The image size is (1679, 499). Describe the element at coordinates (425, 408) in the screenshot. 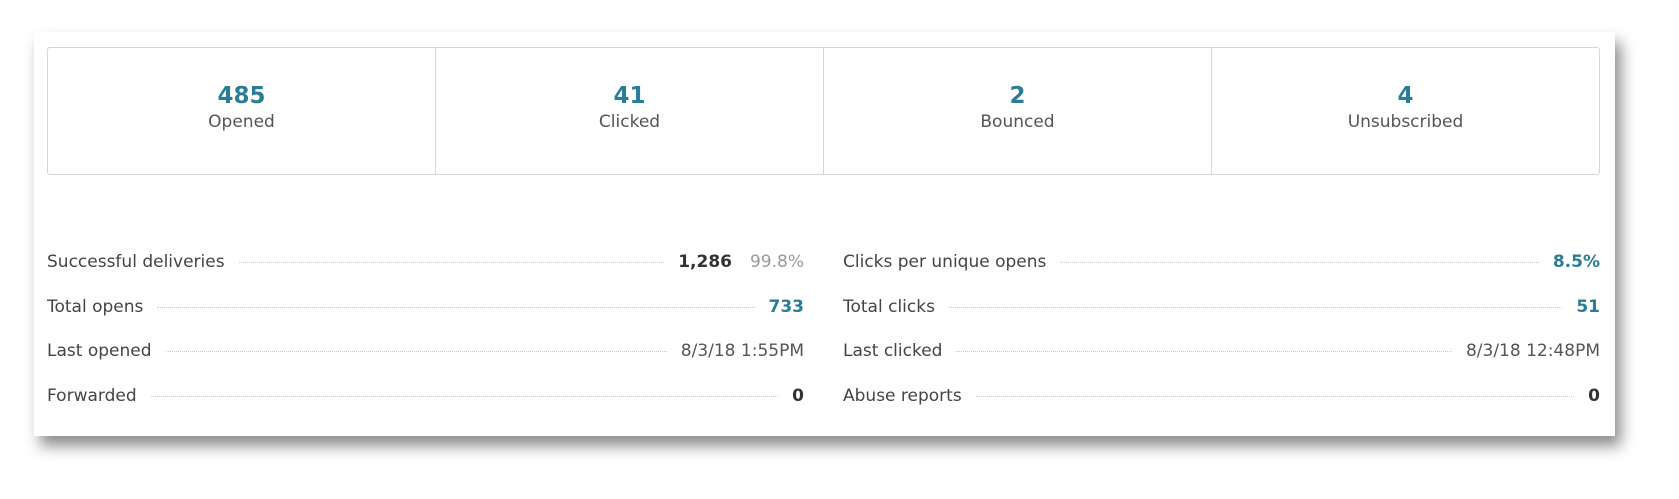

I see `stat-row: Forwarded 0` at that location.